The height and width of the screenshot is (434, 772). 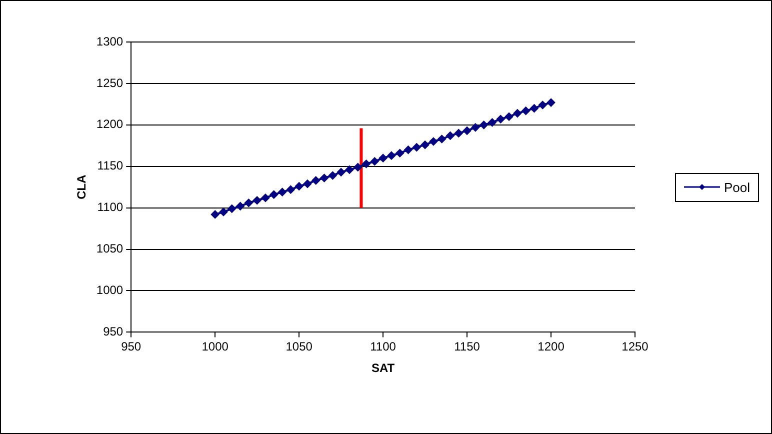 What do you see at coordinates (737, 187) in the screenshot?
I see `legend-label: Pool` at bounding box center [737, 187].